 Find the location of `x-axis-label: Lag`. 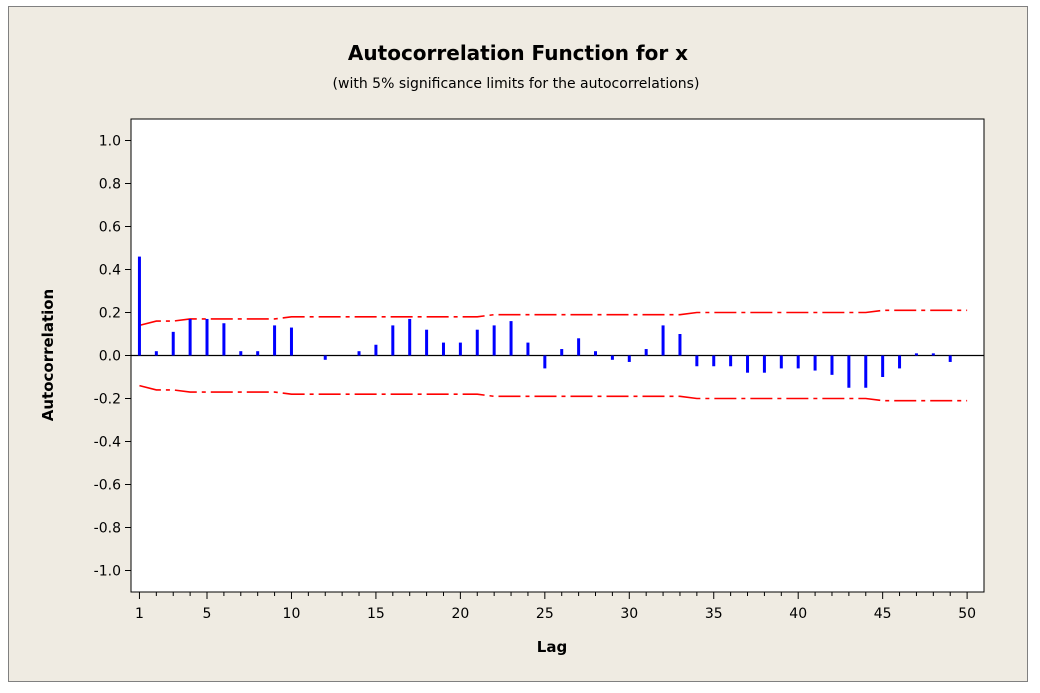

x-axis-label: Lag is located at coordinates (552, 647).